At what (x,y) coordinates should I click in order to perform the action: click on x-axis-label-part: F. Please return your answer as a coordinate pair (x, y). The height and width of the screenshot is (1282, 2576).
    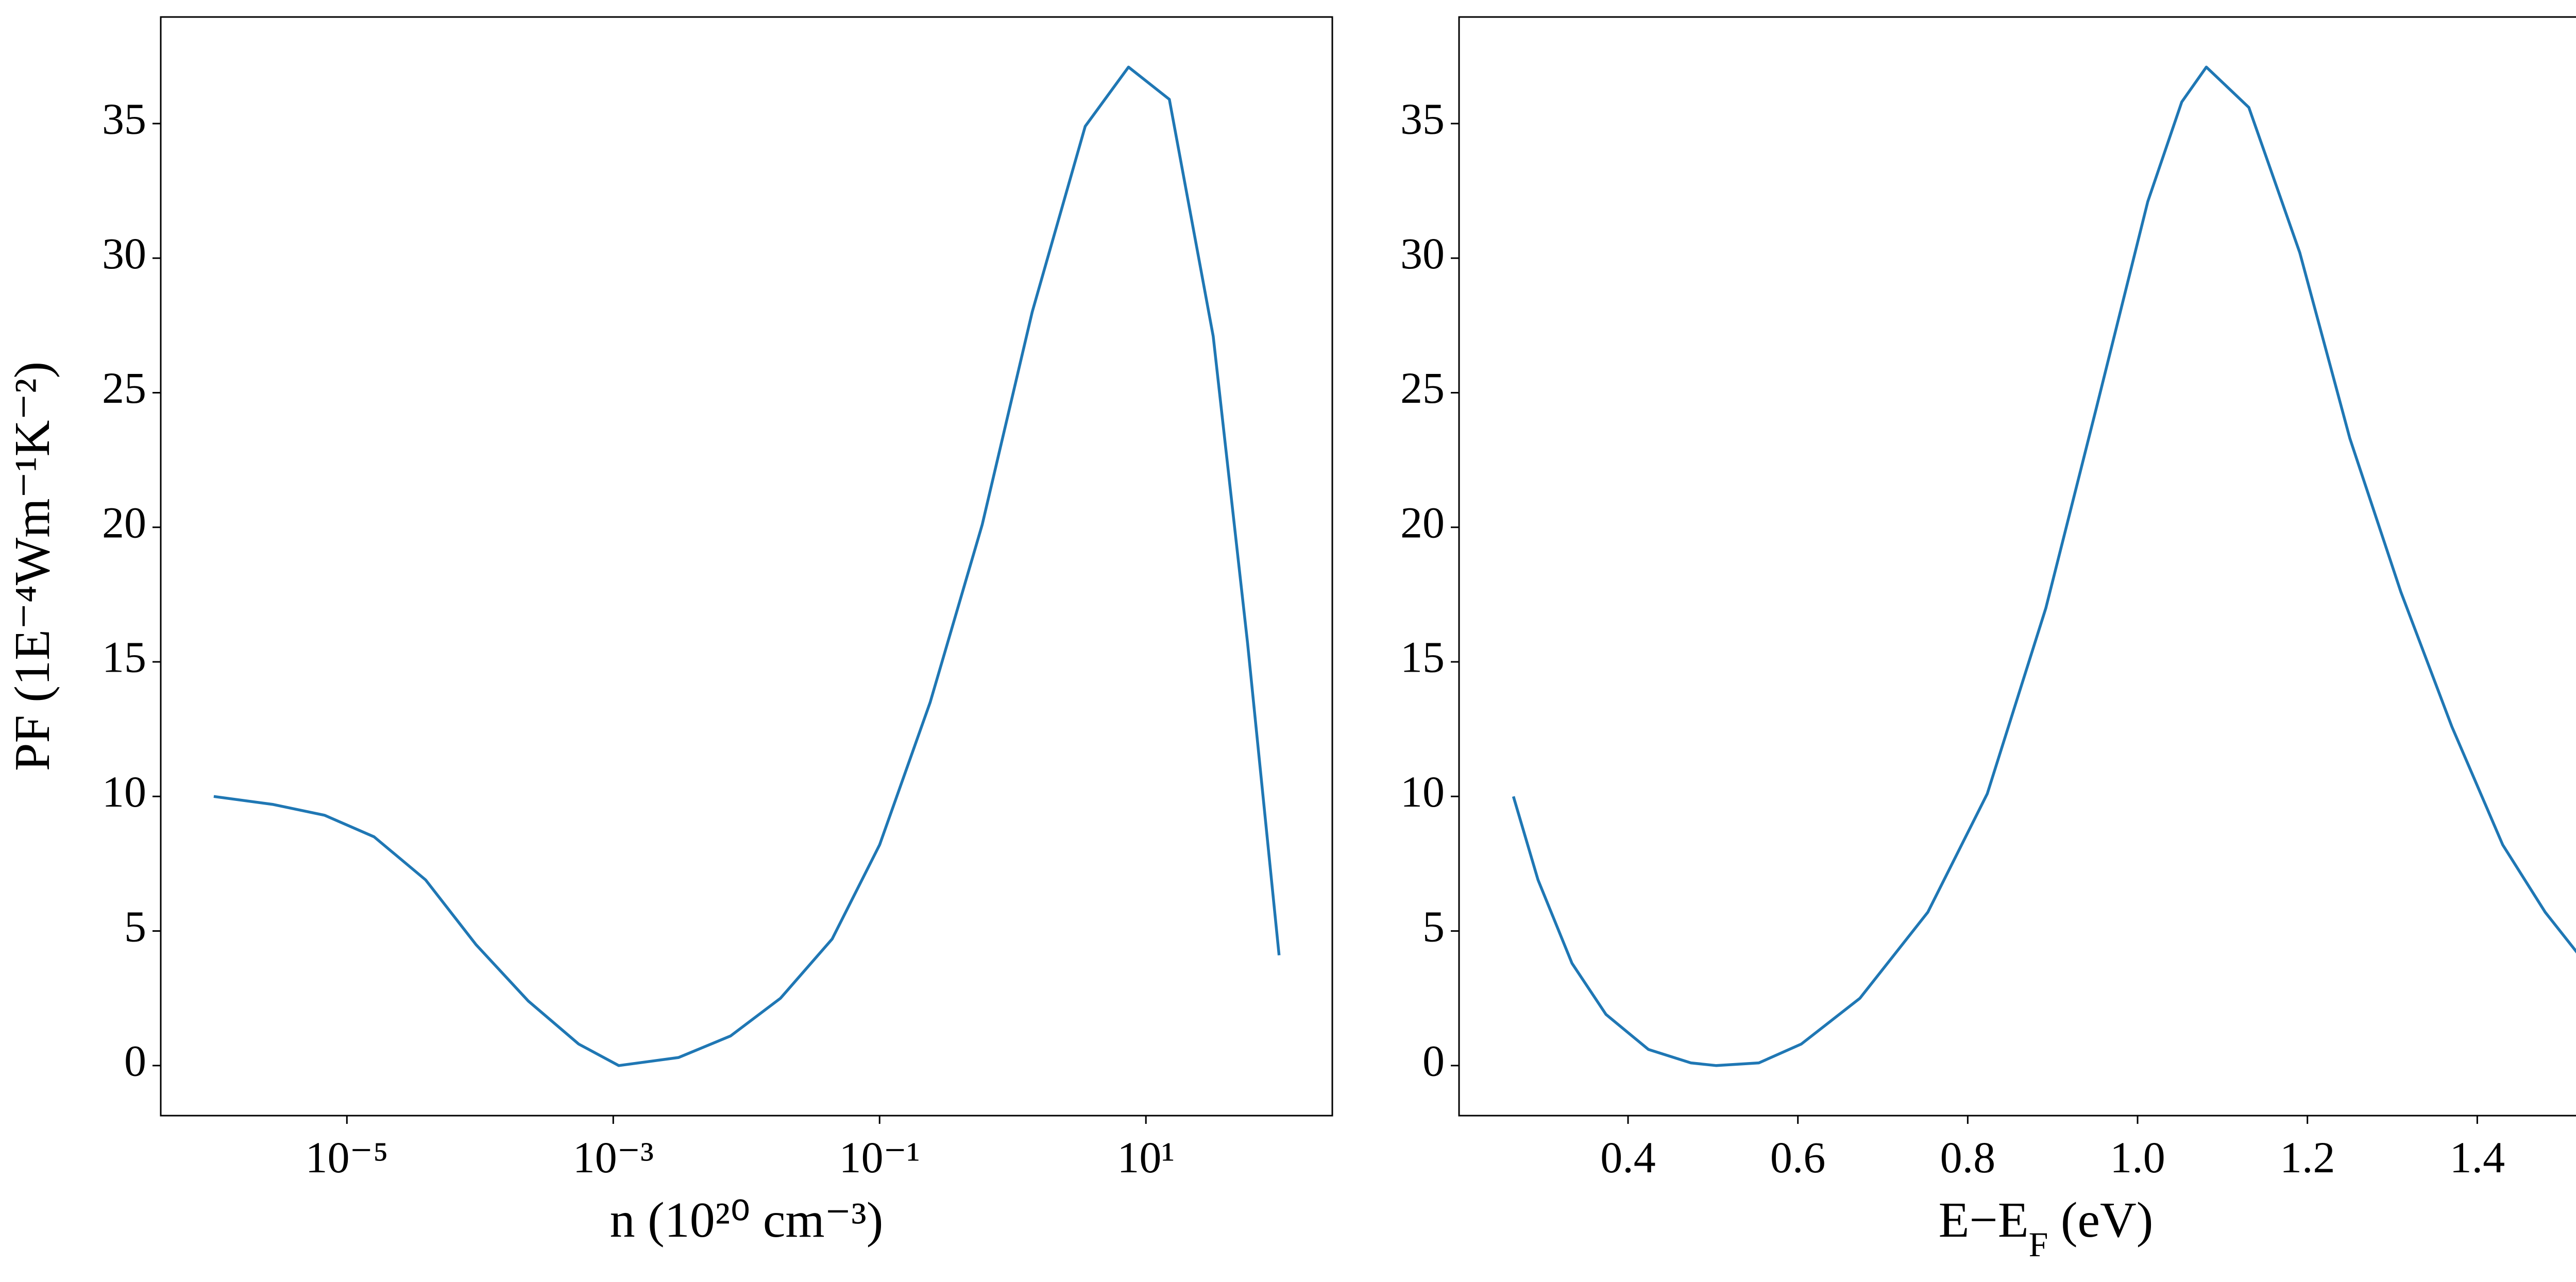
    Looking at the image, I should click on (2039, 1244).